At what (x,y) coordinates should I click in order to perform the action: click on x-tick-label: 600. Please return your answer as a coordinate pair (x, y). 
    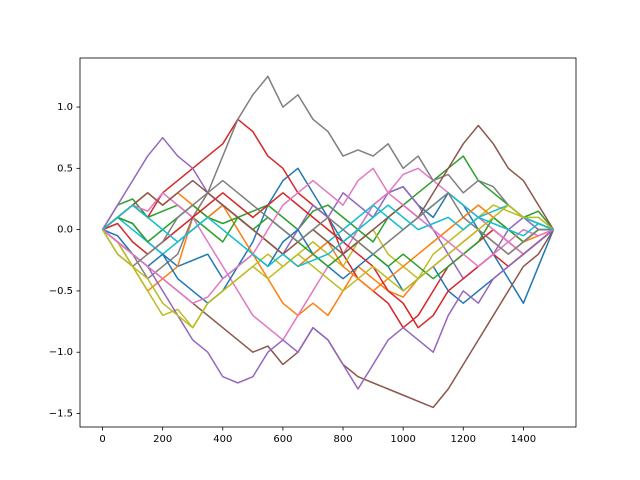
    Looking at the image, I should click on (282, 439).